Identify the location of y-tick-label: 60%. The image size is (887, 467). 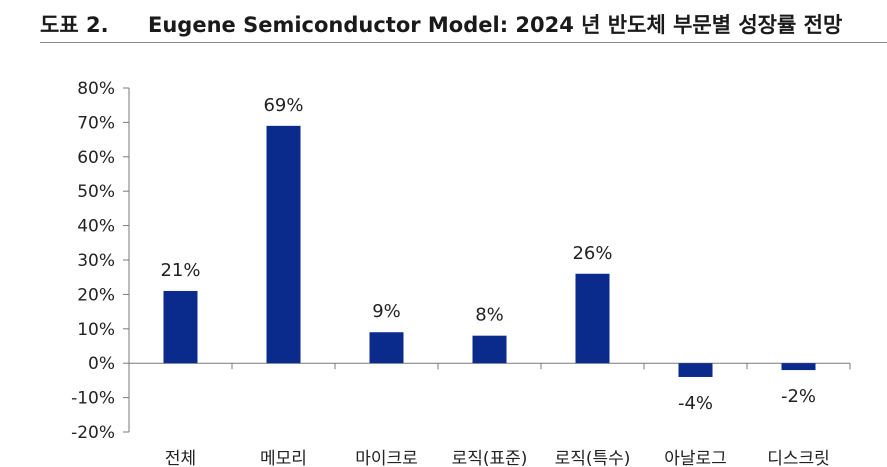
(96, 158).